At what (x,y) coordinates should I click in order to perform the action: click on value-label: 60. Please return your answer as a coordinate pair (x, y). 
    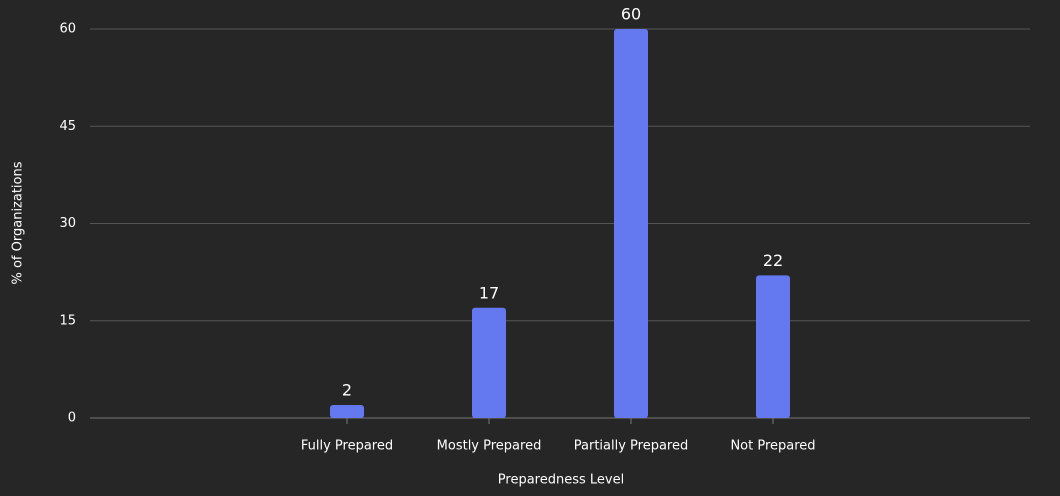
    Looking at the image, I should click on (631, 14).